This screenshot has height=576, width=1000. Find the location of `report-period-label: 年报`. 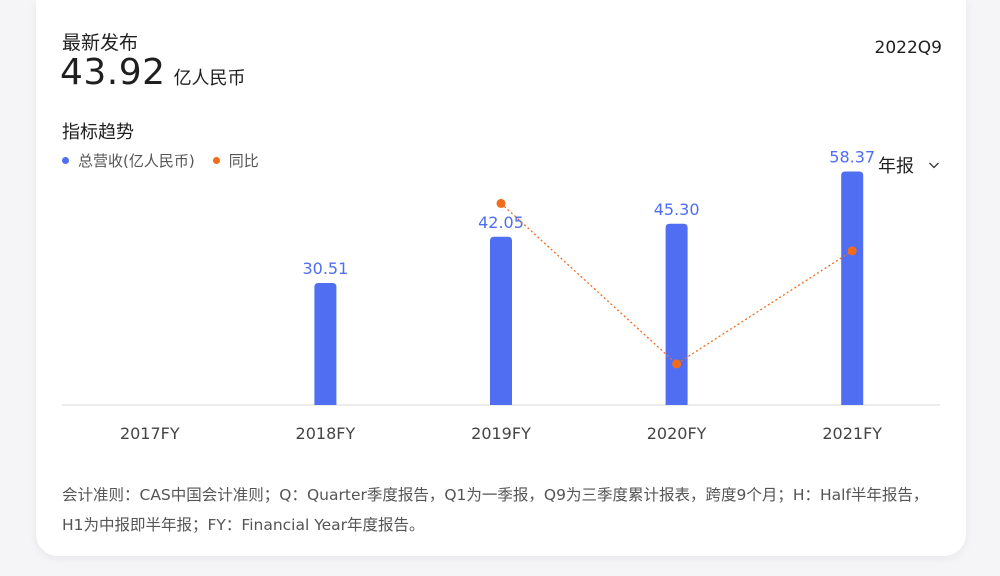

report-period-label: 年报 is located at coordinates (896, 166).